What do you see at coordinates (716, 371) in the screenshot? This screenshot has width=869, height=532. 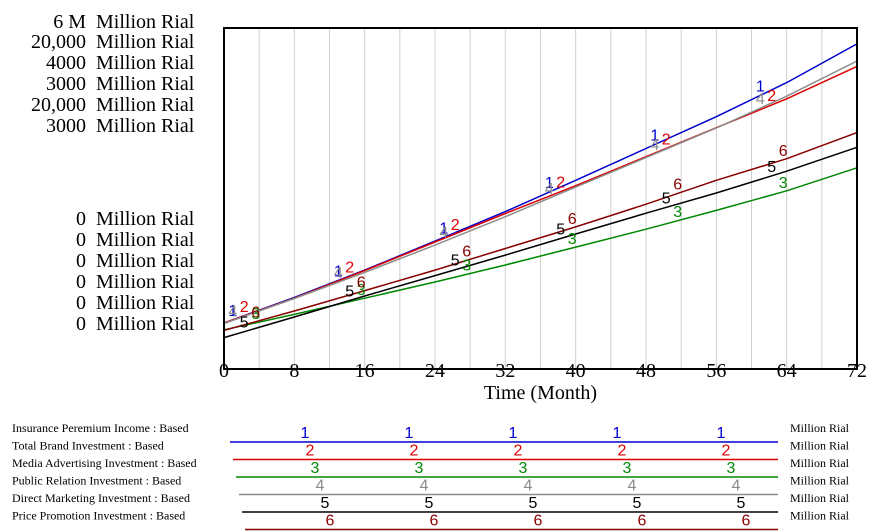 I see `x-tick-label: 56` at bounding box center [716, 371].